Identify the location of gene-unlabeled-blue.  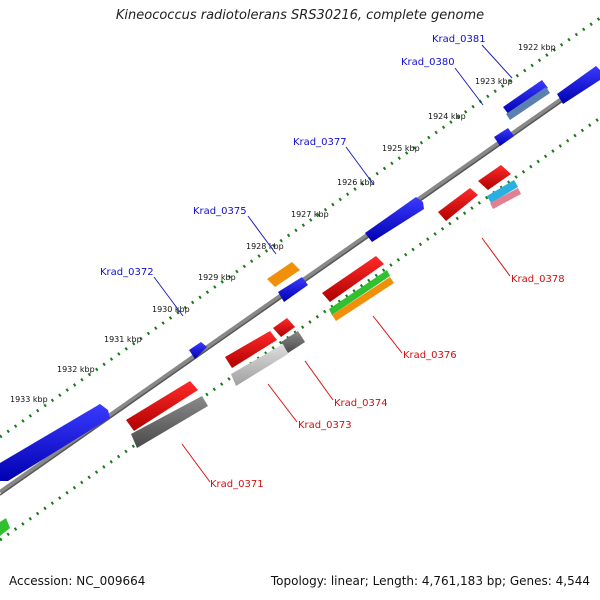
(504, 137).